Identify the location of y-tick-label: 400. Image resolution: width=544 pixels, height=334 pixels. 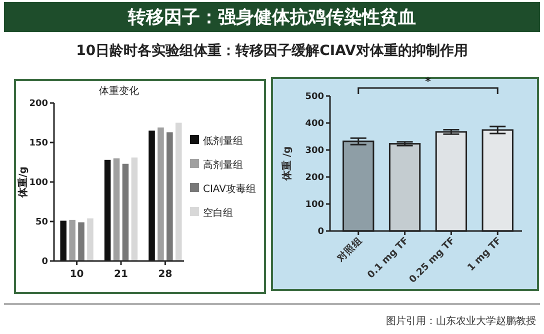
(314, 124).